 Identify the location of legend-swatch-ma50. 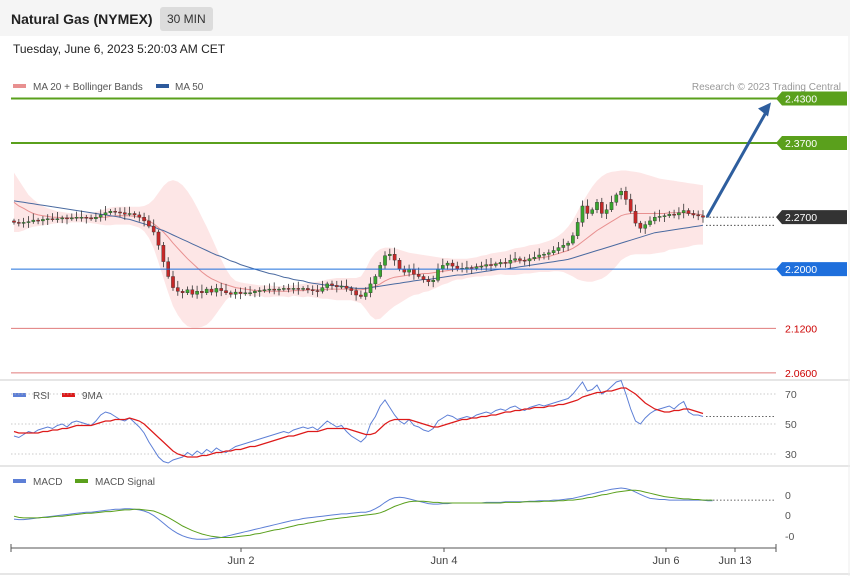
(162, 86).